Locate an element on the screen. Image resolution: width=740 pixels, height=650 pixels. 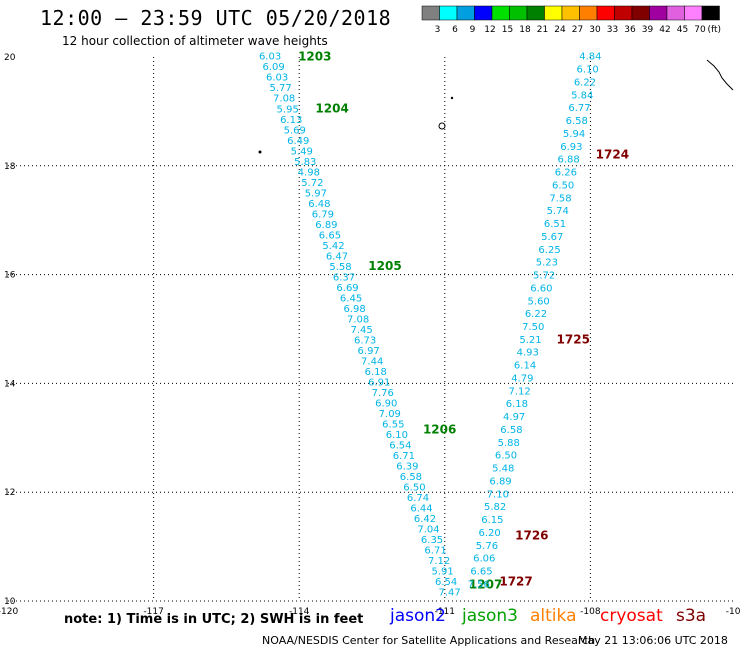
wave-height-value: 6.90 is located at coordinates (386, 403).